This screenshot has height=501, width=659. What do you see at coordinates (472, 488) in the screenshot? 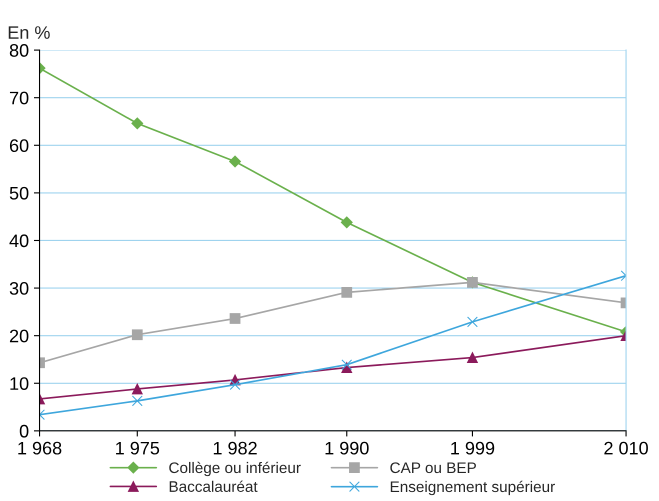
I see `legend-label: Enseignement supérieur` at bounding box center [472, 488].